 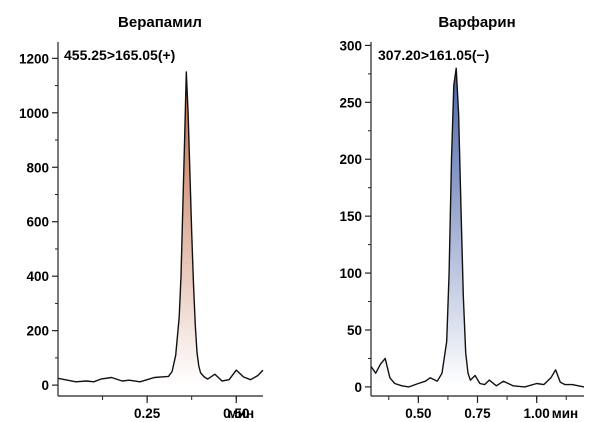 What do you see at coordinates (350, 216) in the screenshot?
I see `y-tick-label: 150` at bounding box center [350, 216].